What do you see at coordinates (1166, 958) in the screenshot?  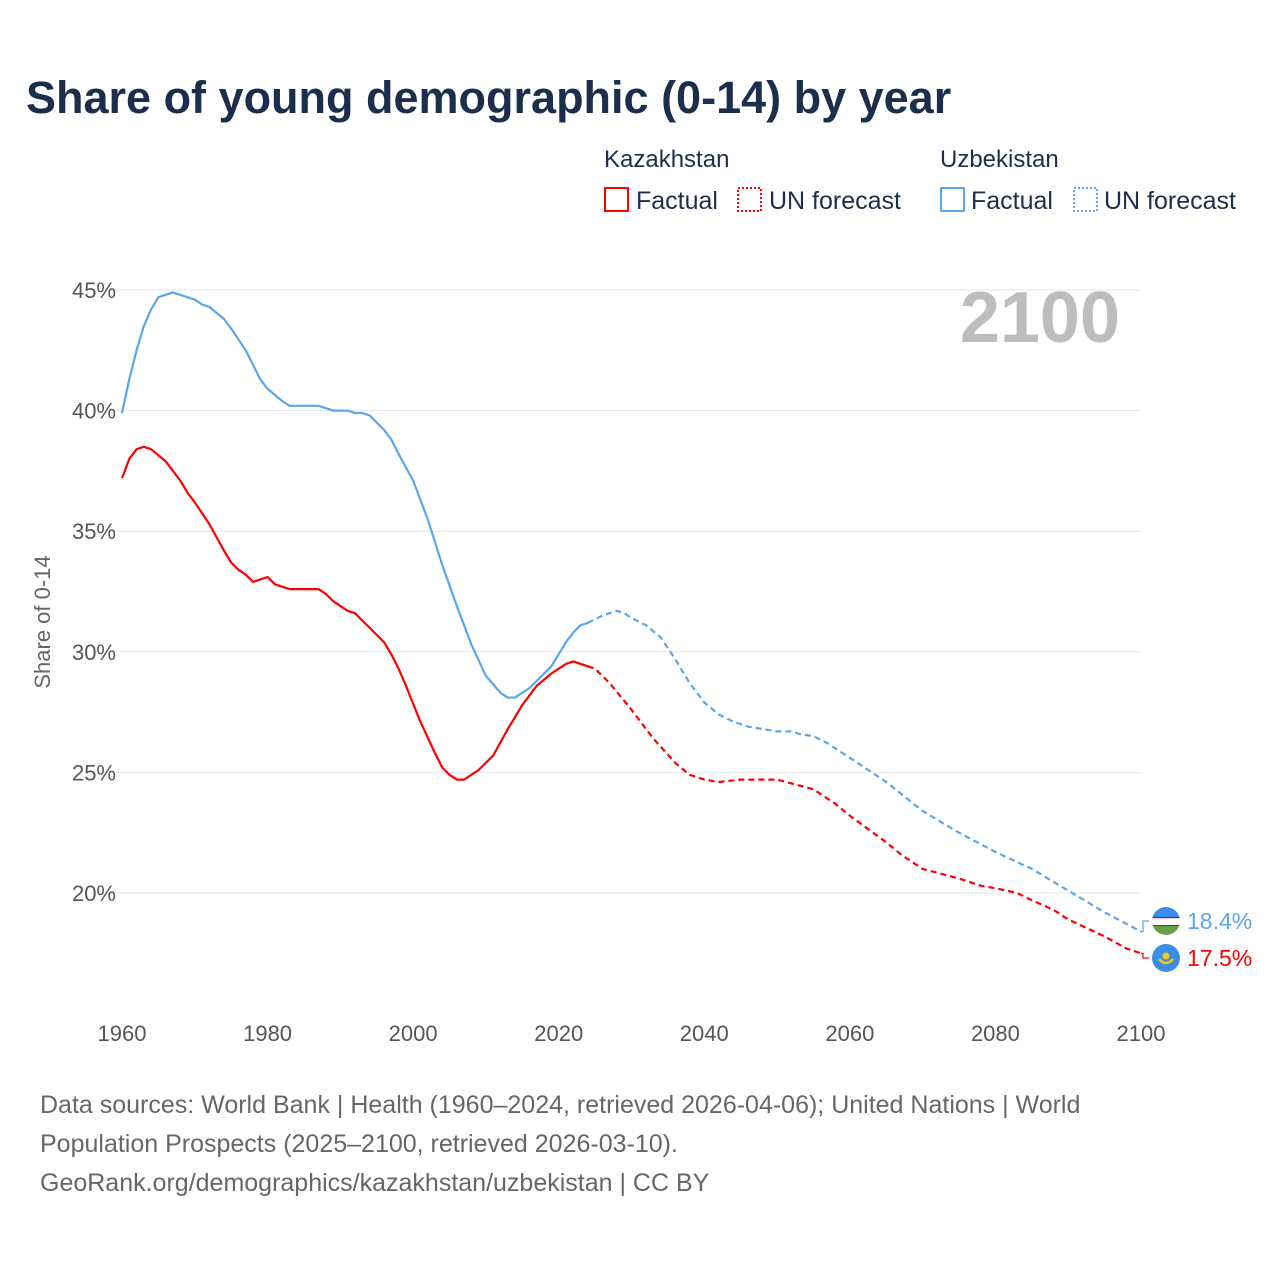 I see `kazakhstan-flag-icon` at bounding box center [1166, 958].